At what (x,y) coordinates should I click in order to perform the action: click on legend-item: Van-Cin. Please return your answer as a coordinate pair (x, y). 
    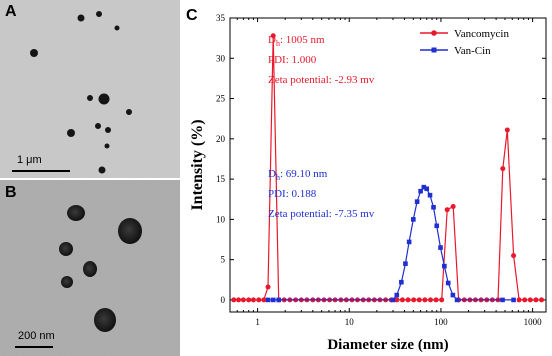
    Looking at the image, I should click on (455, 51).